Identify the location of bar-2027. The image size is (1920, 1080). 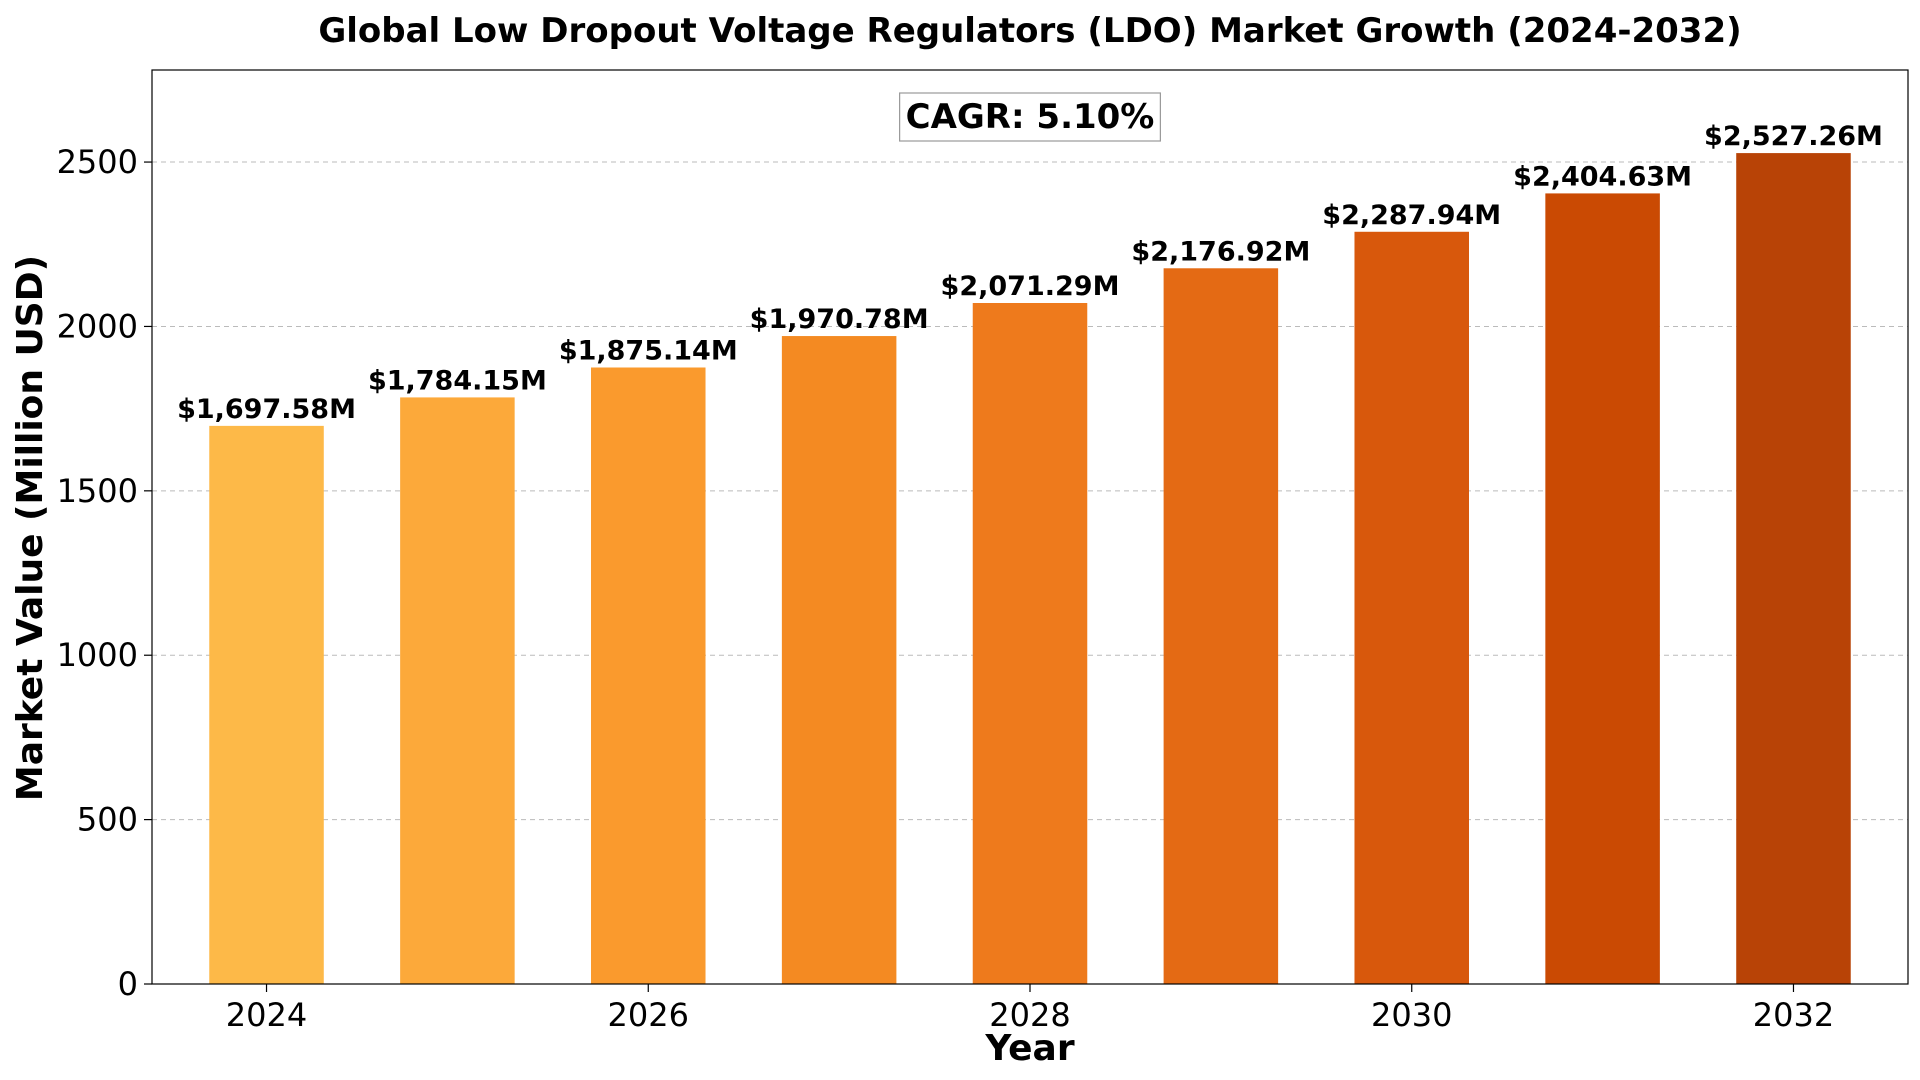
(839, 660).